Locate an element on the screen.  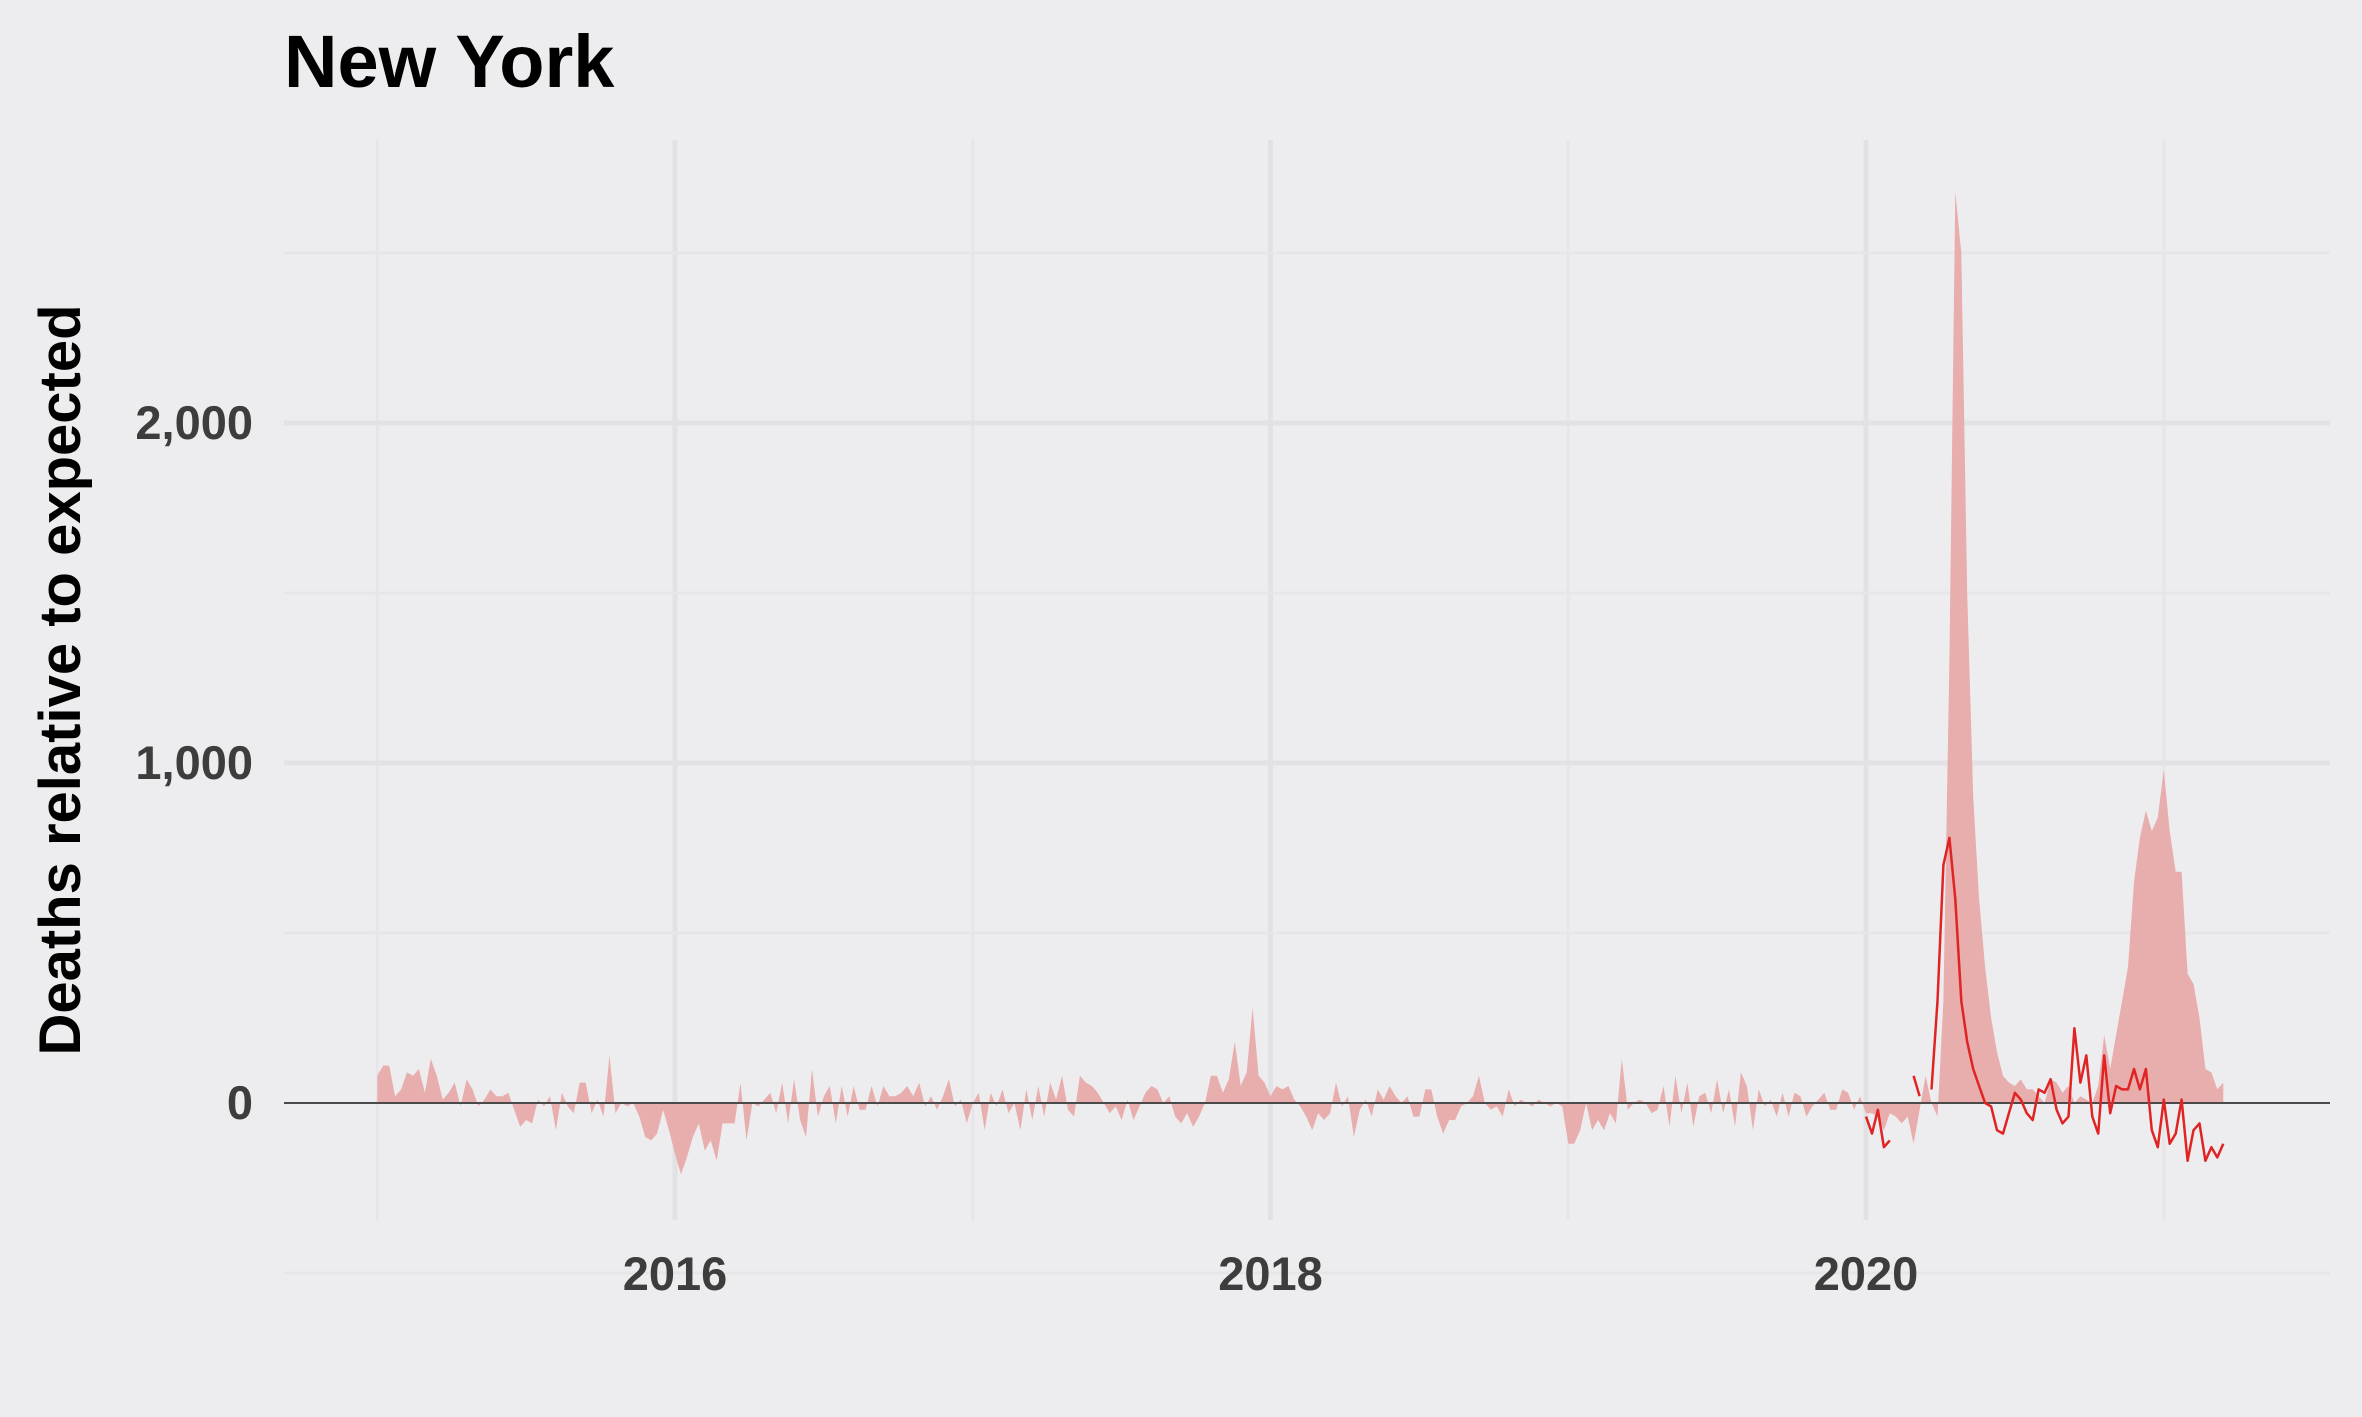
y-tick-label: 2,000 is located at coordinates (194, 422).